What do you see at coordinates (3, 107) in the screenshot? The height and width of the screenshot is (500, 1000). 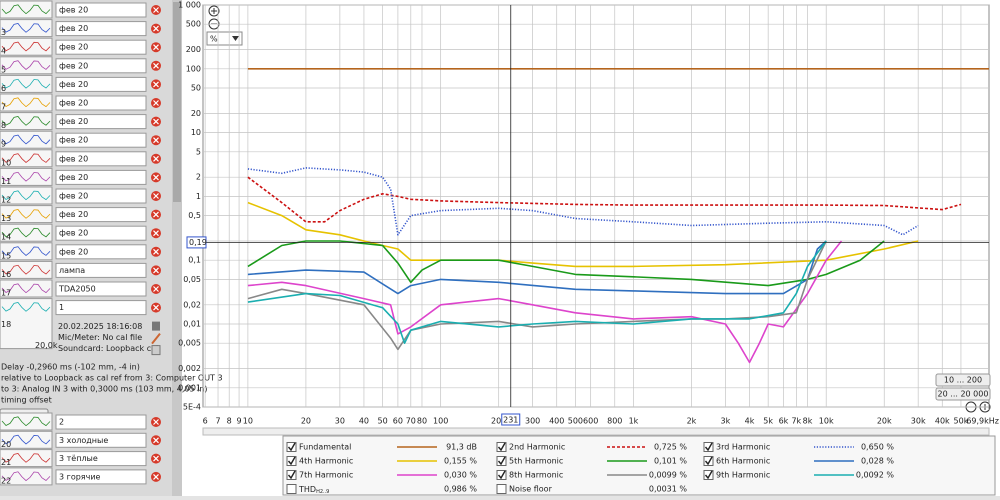 I see `measurement-index: 7` at bounding box center [3, 107].